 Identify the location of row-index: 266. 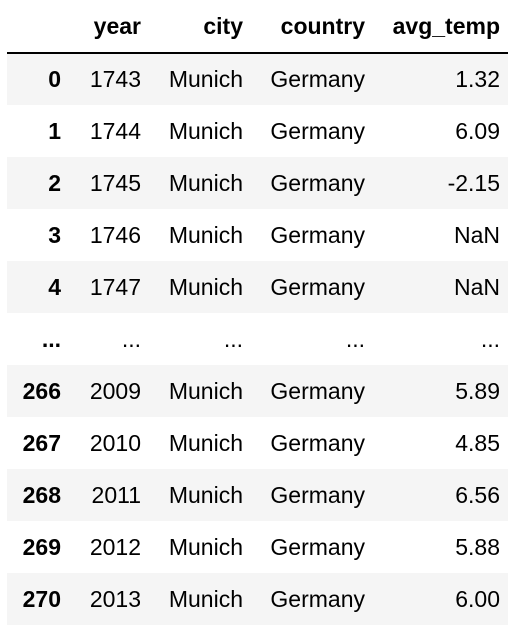
(41, 390).